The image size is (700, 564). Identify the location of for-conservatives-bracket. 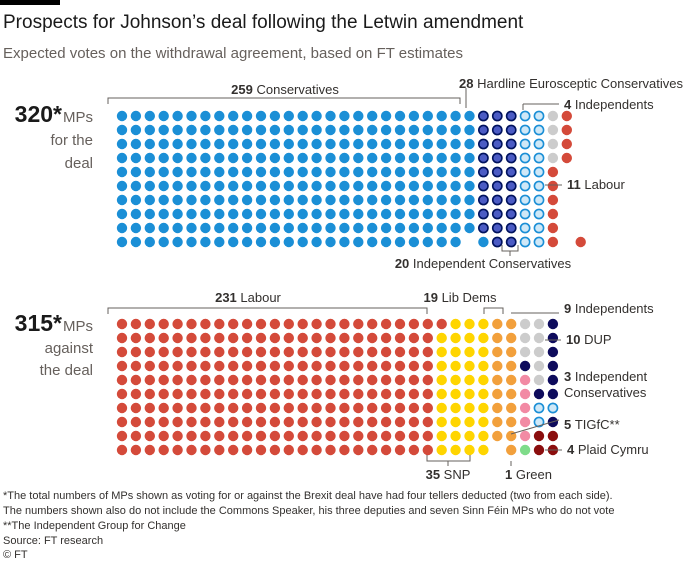
(284, 100).